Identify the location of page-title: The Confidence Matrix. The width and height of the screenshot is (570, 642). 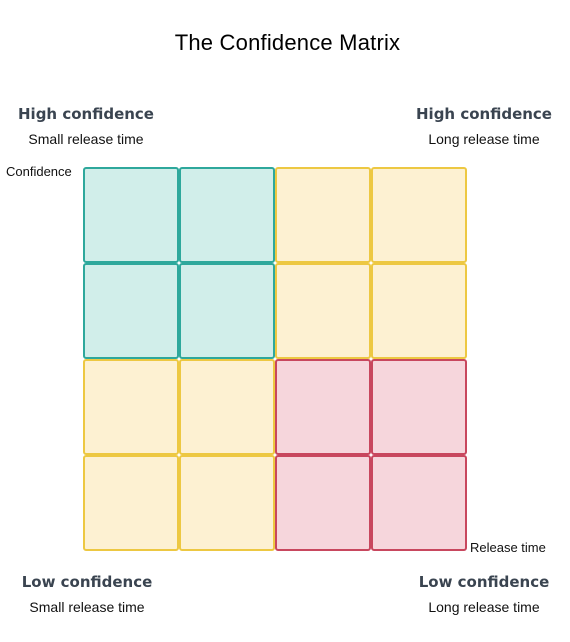
(287, 42).